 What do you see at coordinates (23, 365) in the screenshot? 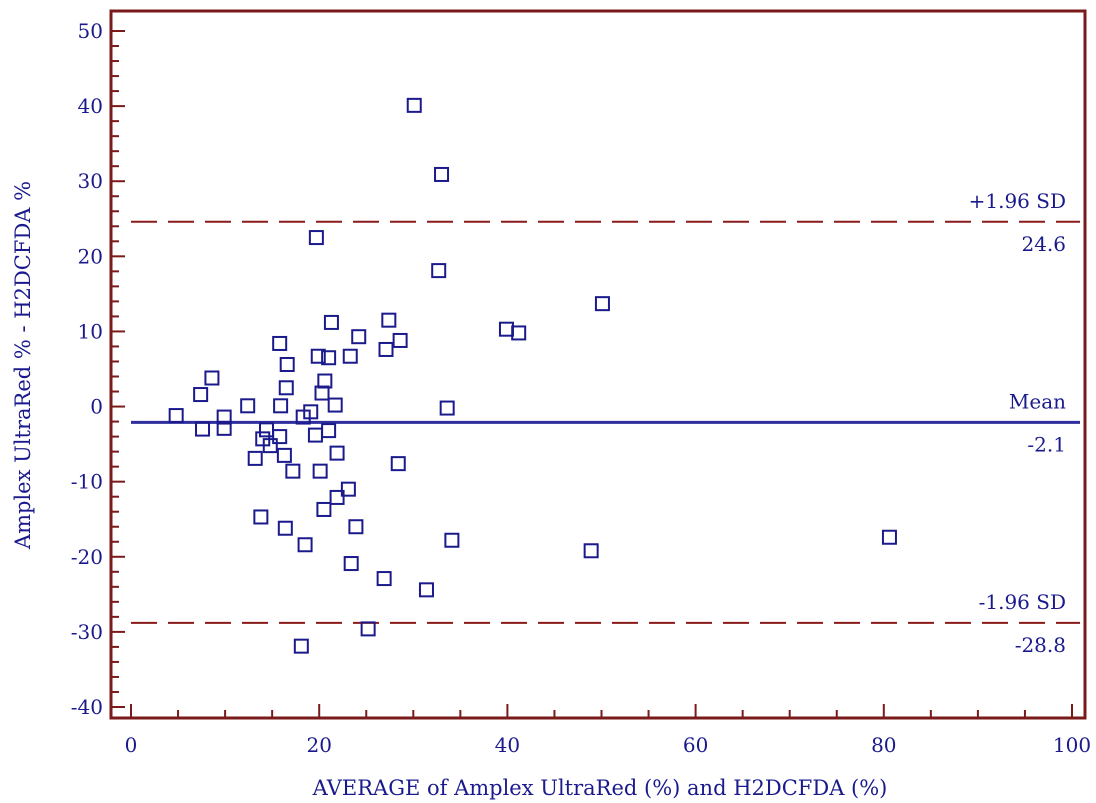
I see `y-axis-title: Amplex UltraRed % - H2DCFDA %` at bounding box center [23, 365].